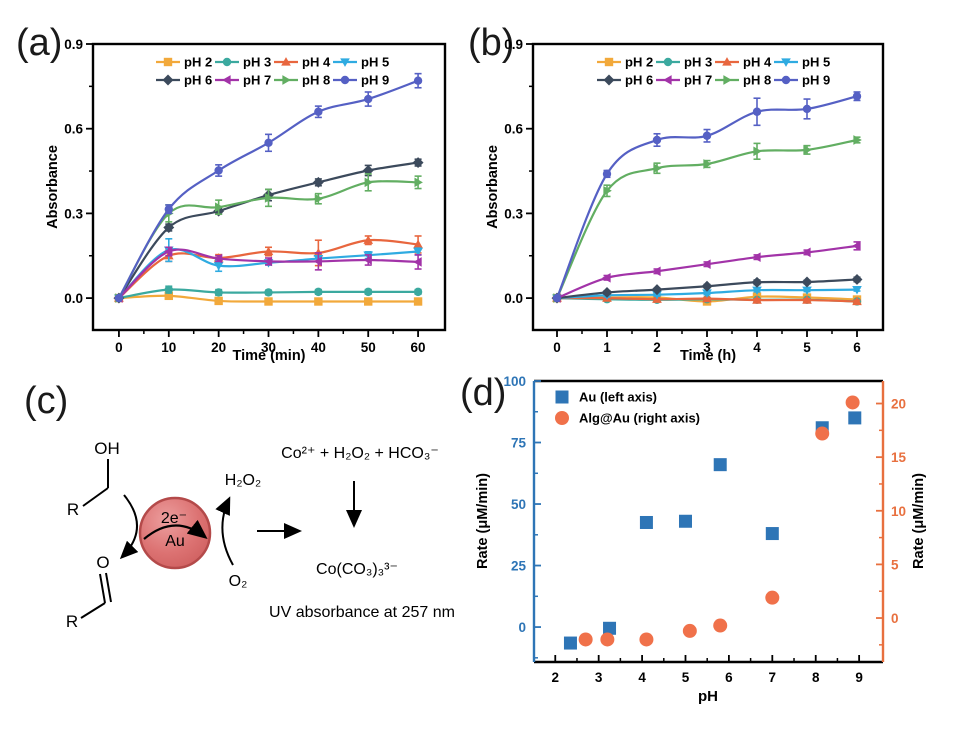 The height and width of the screenshot is (729, 955). Describe the element at coordinates (642, 677) in the screenshot. I see `tick-label: 4` at that location.